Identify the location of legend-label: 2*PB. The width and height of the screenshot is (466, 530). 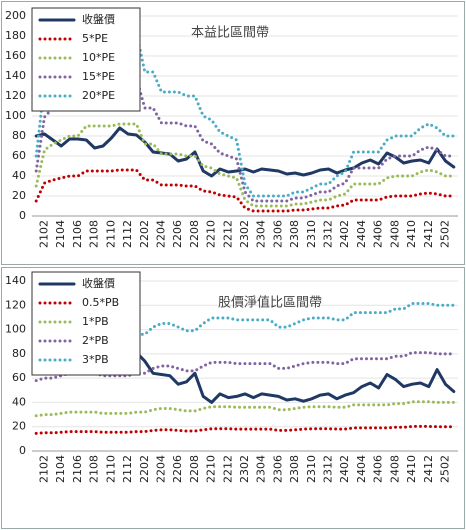
(95, 340).